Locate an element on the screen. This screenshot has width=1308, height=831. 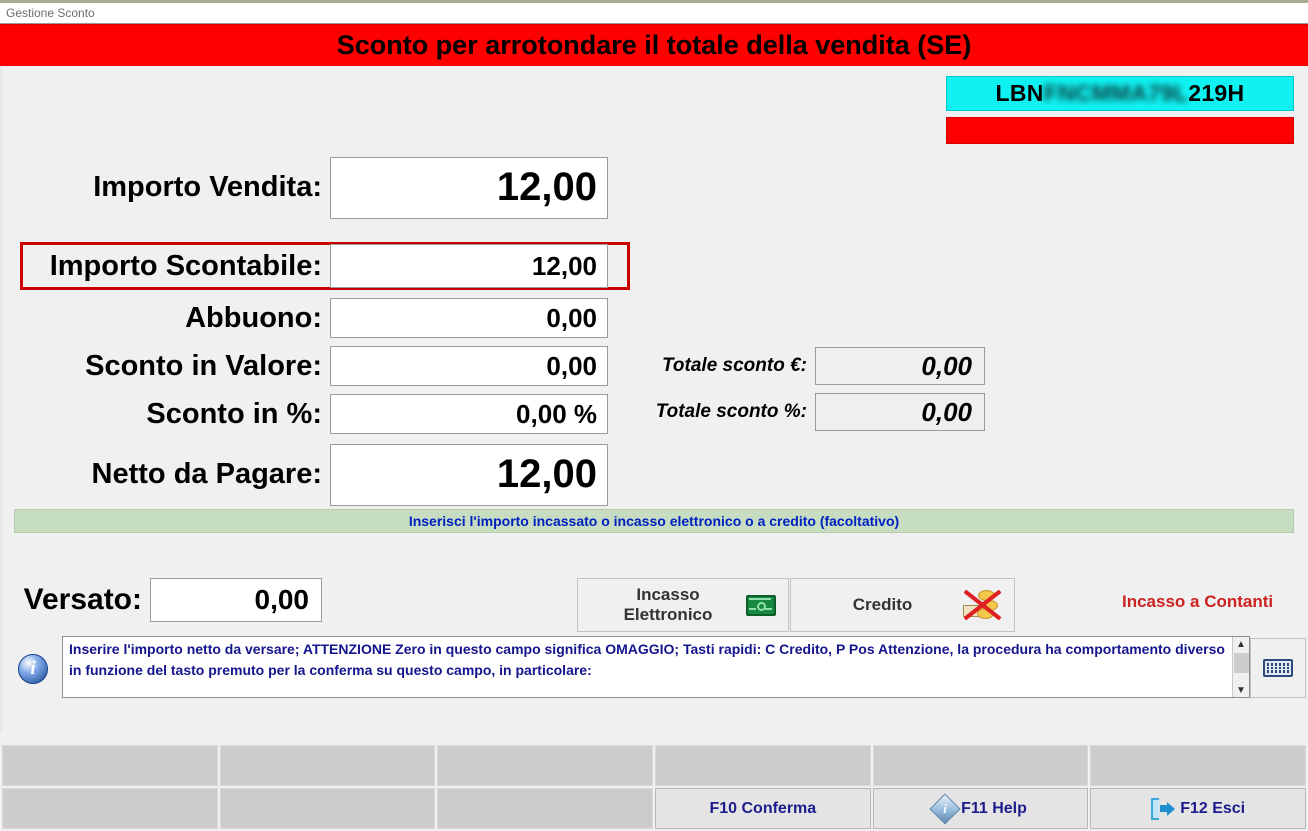
scroll-down-icon: ▼ is located at coordinates (1241, 690).